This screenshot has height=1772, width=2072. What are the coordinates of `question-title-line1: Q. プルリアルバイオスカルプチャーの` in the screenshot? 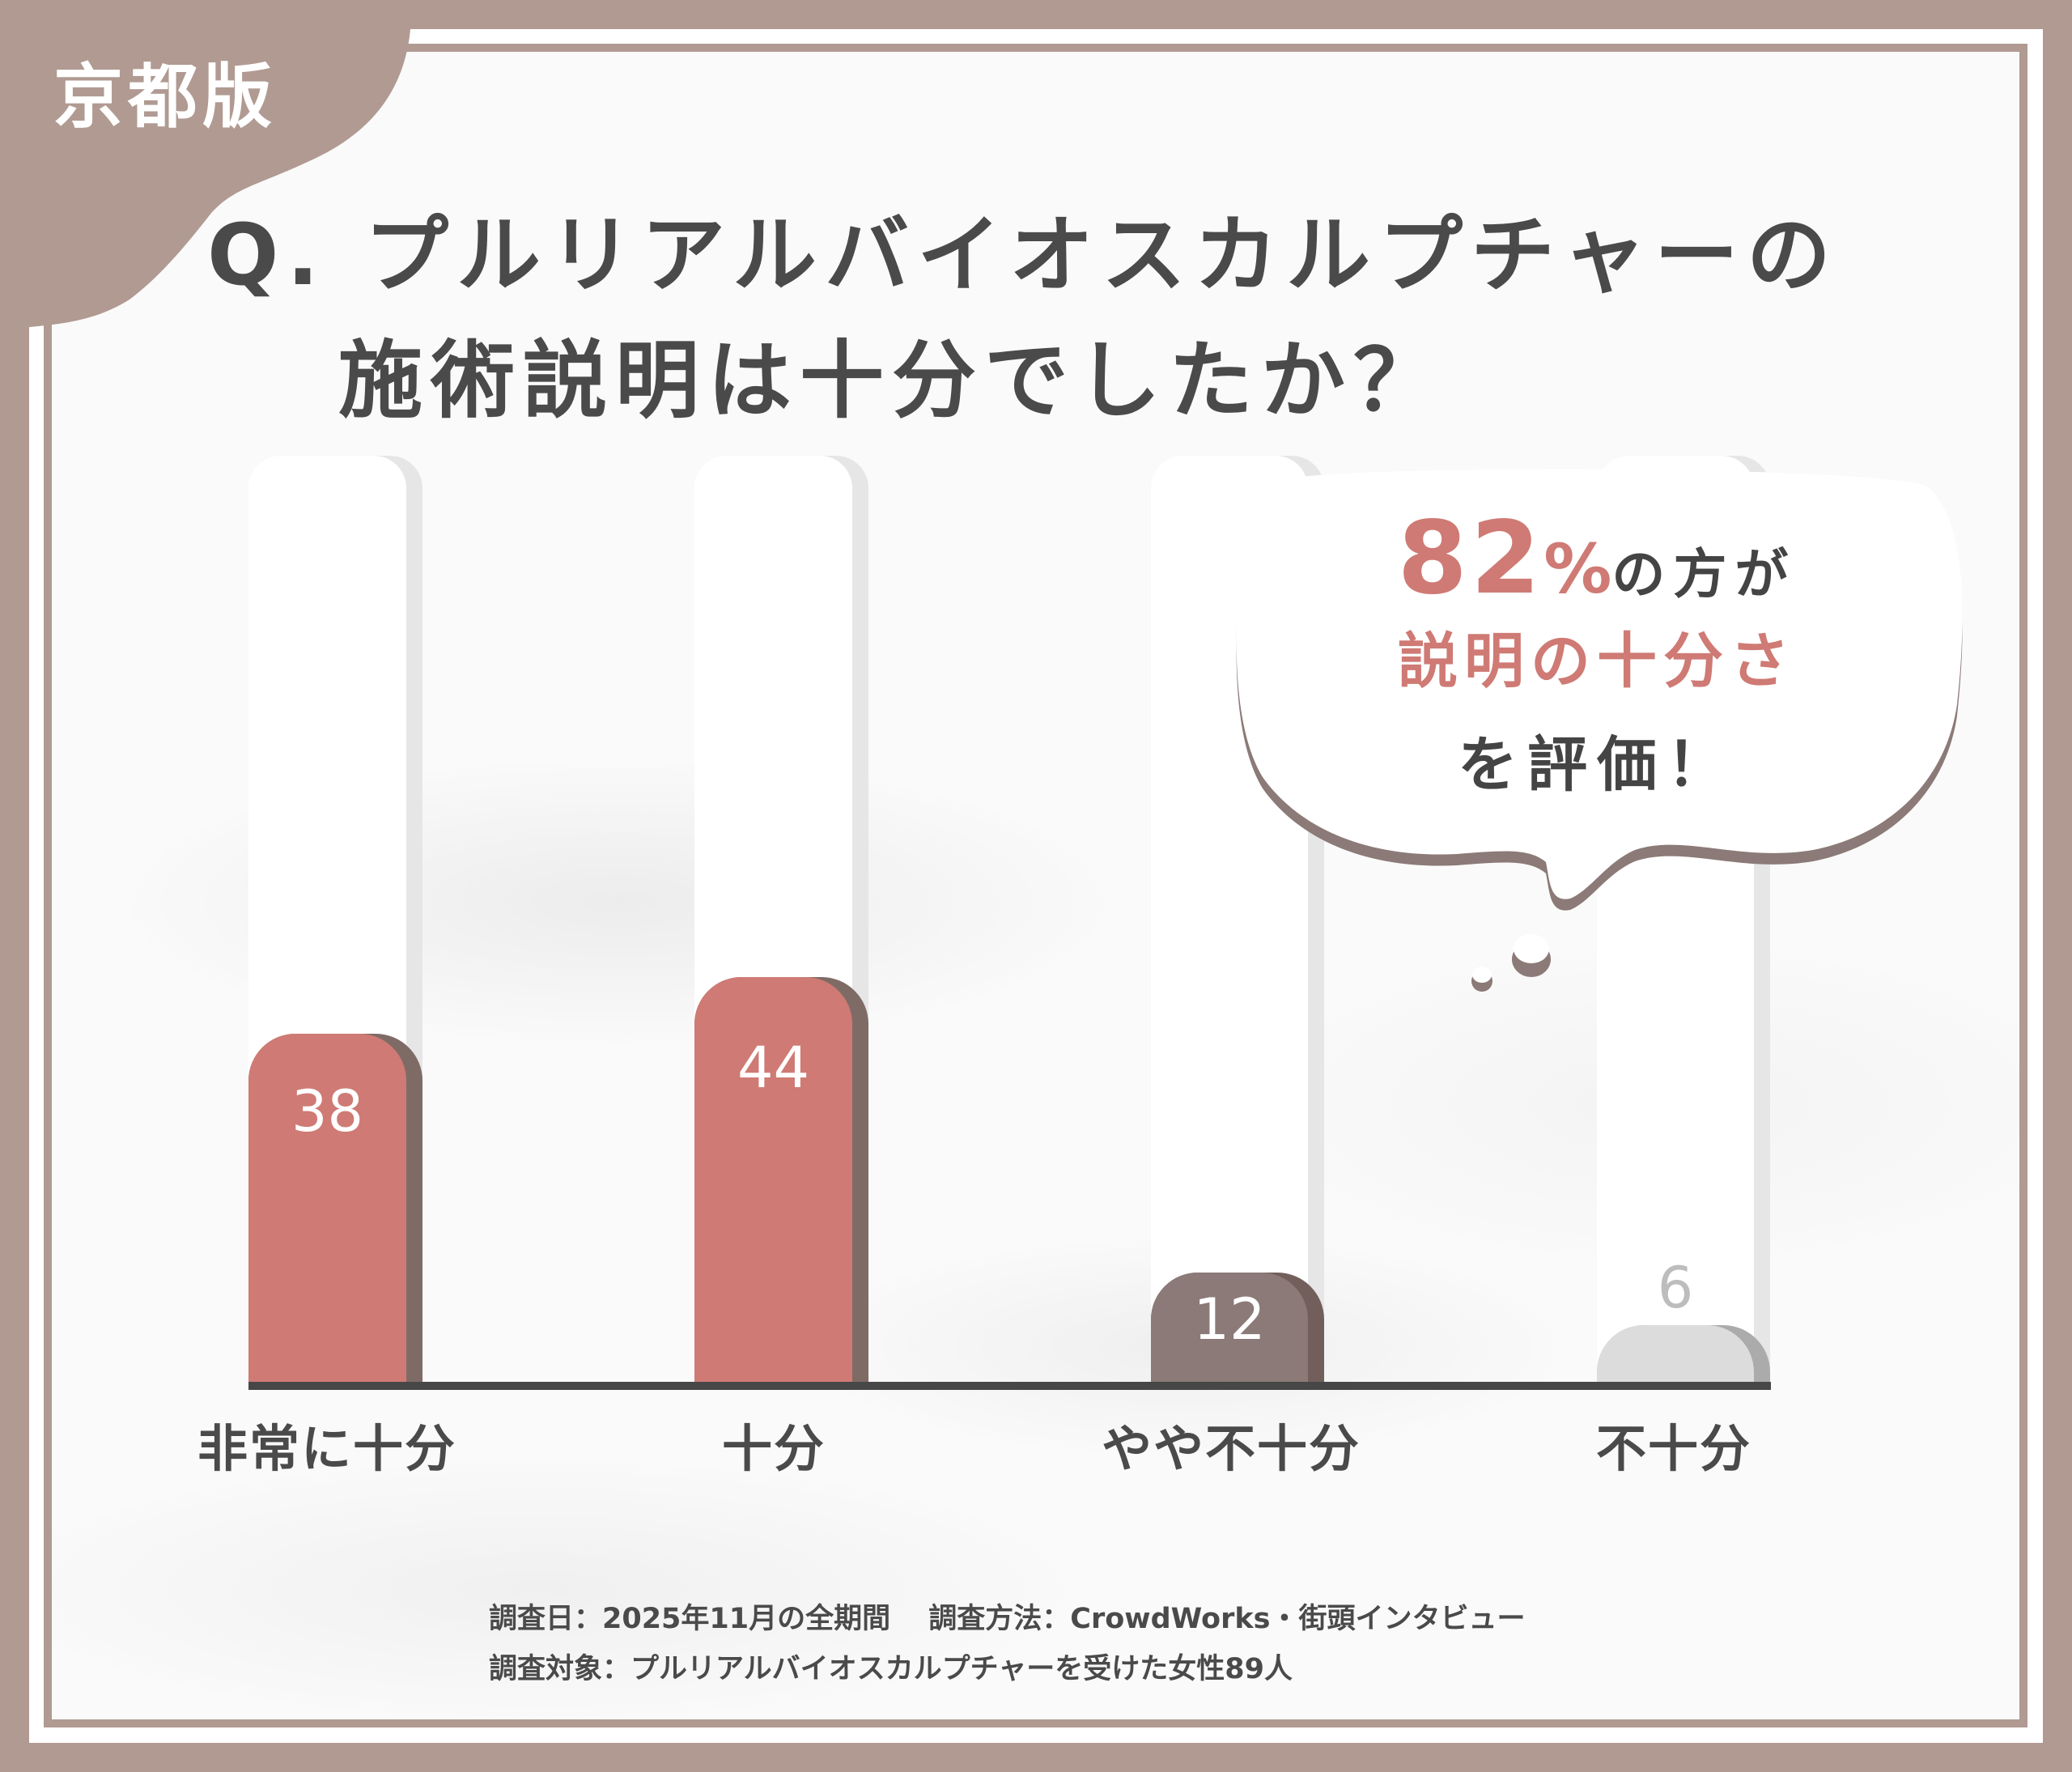 It's located at (1023, 255).